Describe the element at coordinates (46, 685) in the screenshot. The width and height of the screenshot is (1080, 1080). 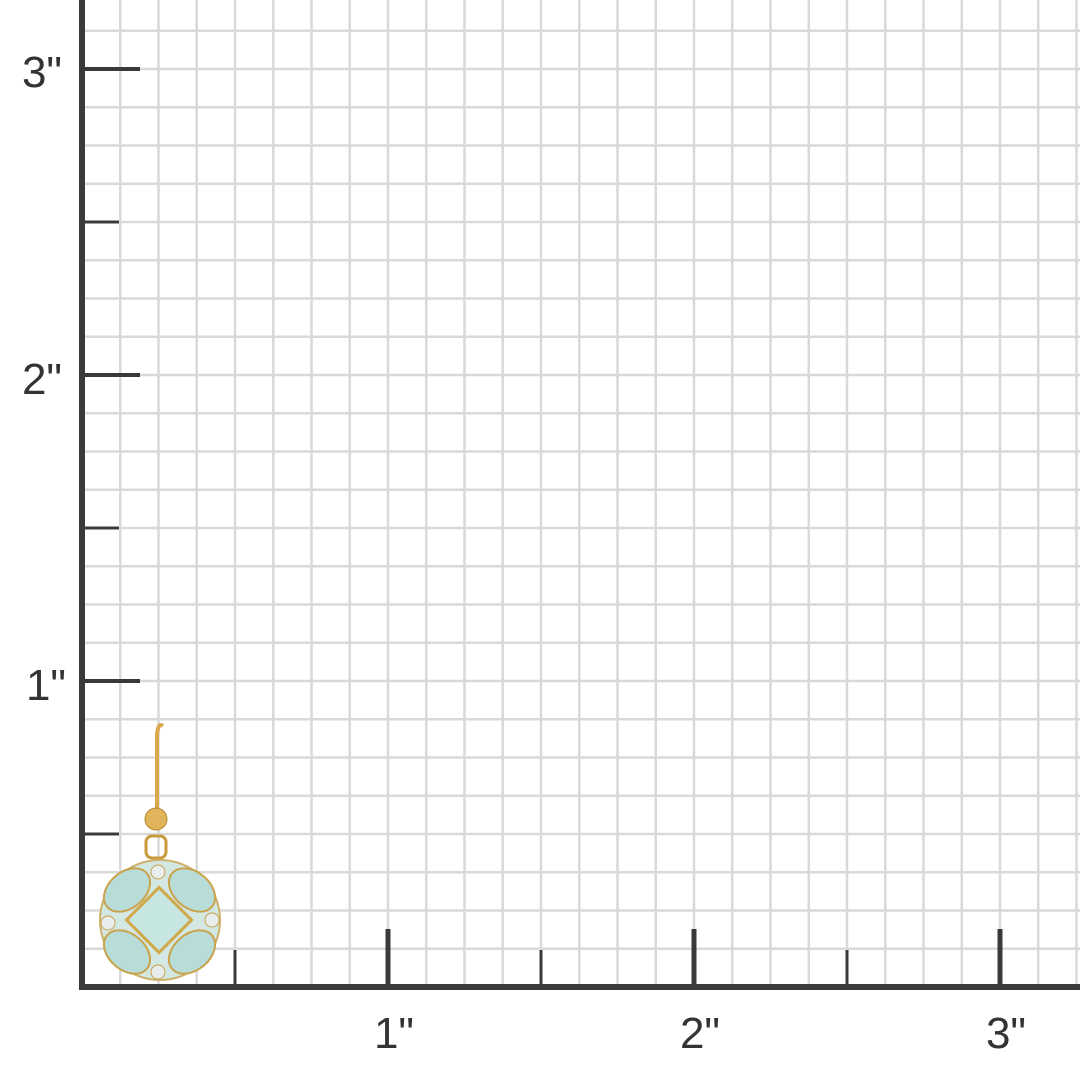
I see `y-label-1: 1"` at that location.